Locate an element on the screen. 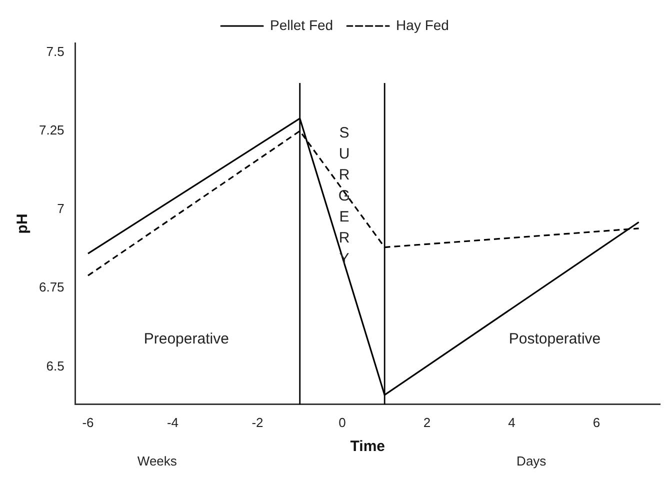 The image size is (665, 490). text: Days is located at coordinates (531, 461).